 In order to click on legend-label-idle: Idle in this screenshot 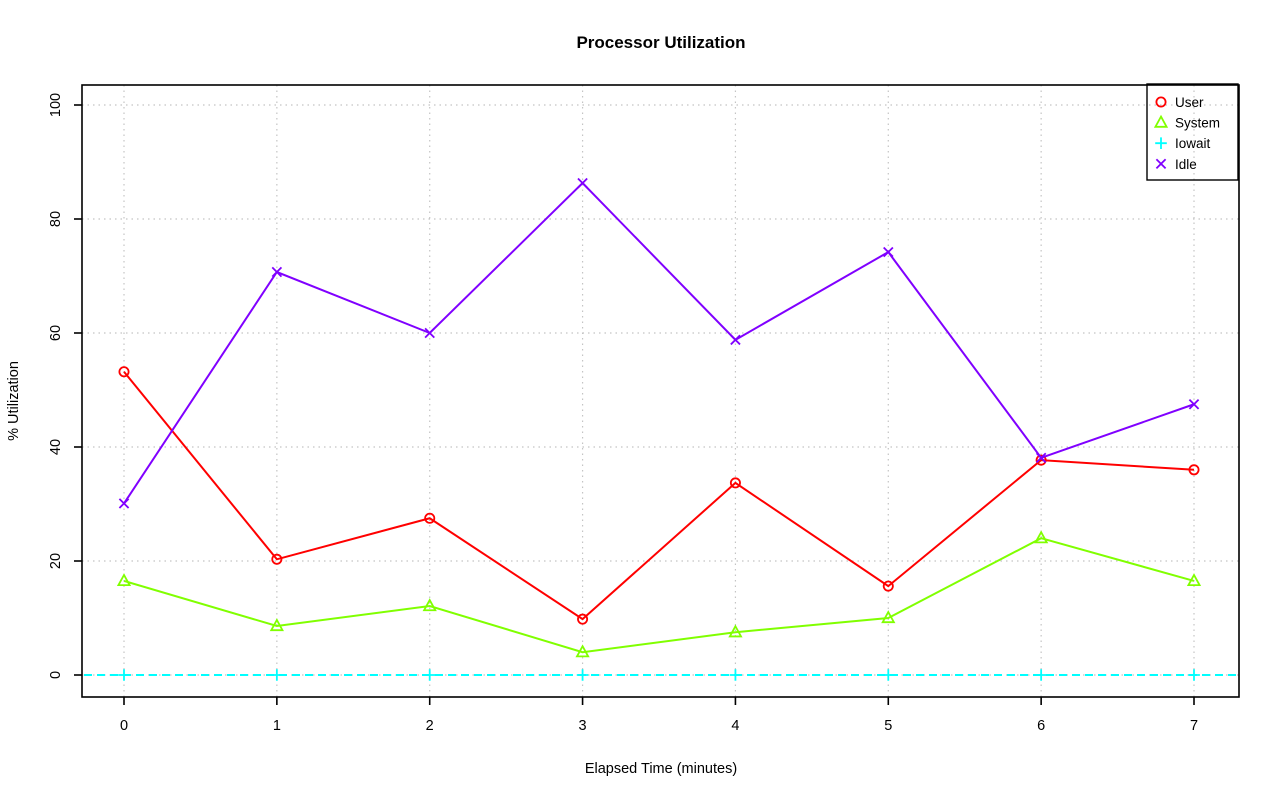, I will do `click(1186, 164)`.